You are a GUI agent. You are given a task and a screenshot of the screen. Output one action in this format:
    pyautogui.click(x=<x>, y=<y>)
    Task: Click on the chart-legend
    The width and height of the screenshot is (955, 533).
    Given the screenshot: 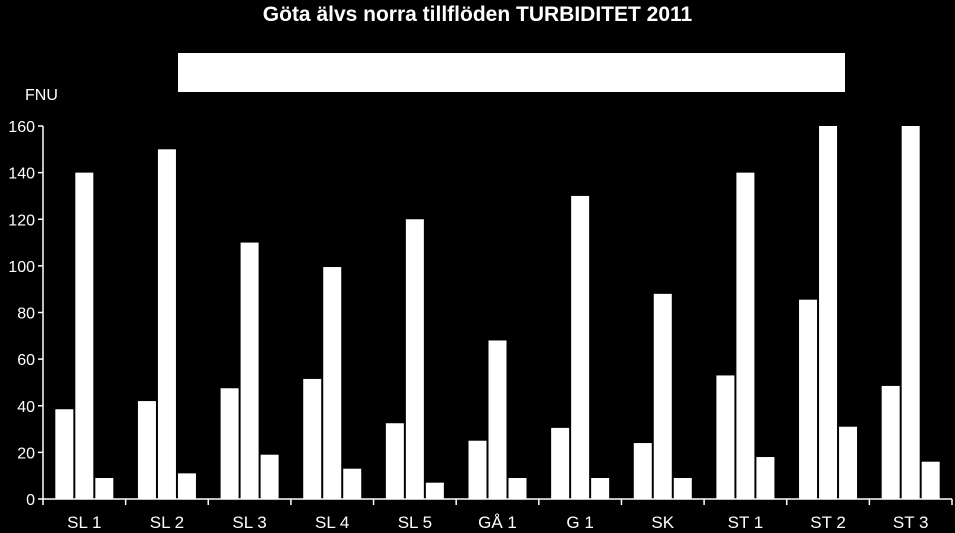 What is the action you would take?
    pyautogui.click(x=511, y=72)
    